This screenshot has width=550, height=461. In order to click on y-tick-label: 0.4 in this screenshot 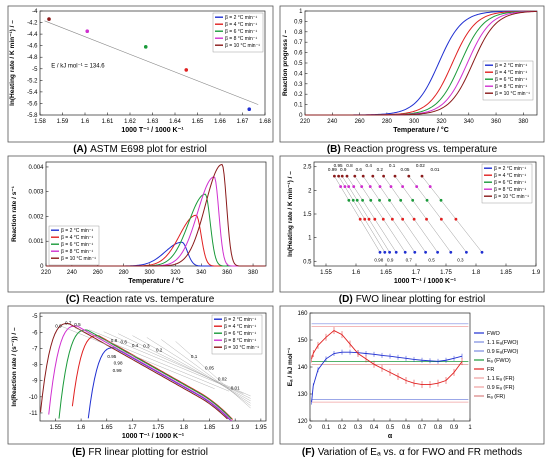, I will do `click(298, 74)`.